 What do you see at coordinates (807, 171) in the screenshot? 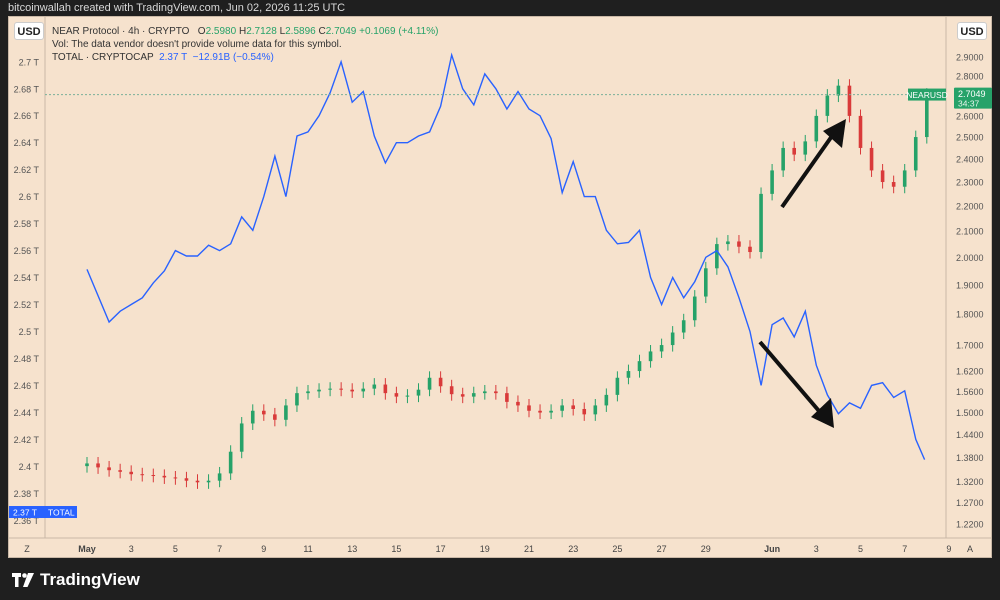
I see `arrow-up-shaft` at bounding box center [807, 171].